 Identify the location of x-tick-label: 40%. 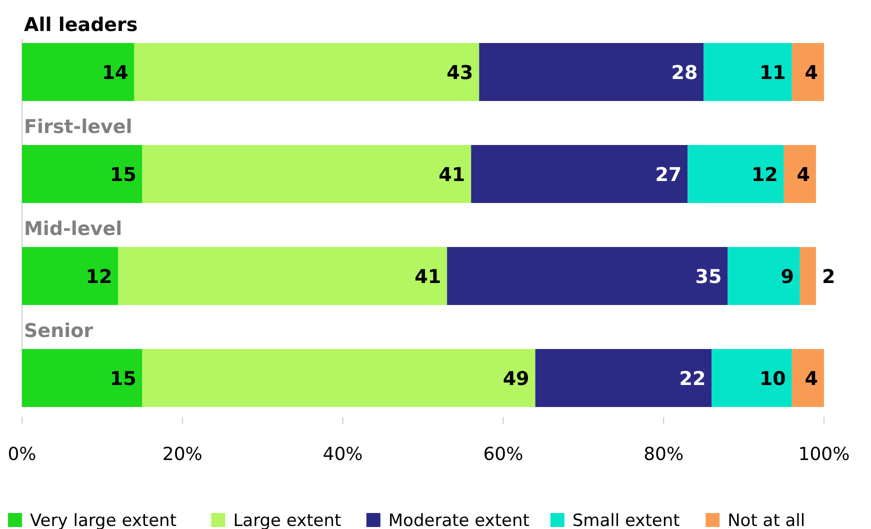
(342, 454).